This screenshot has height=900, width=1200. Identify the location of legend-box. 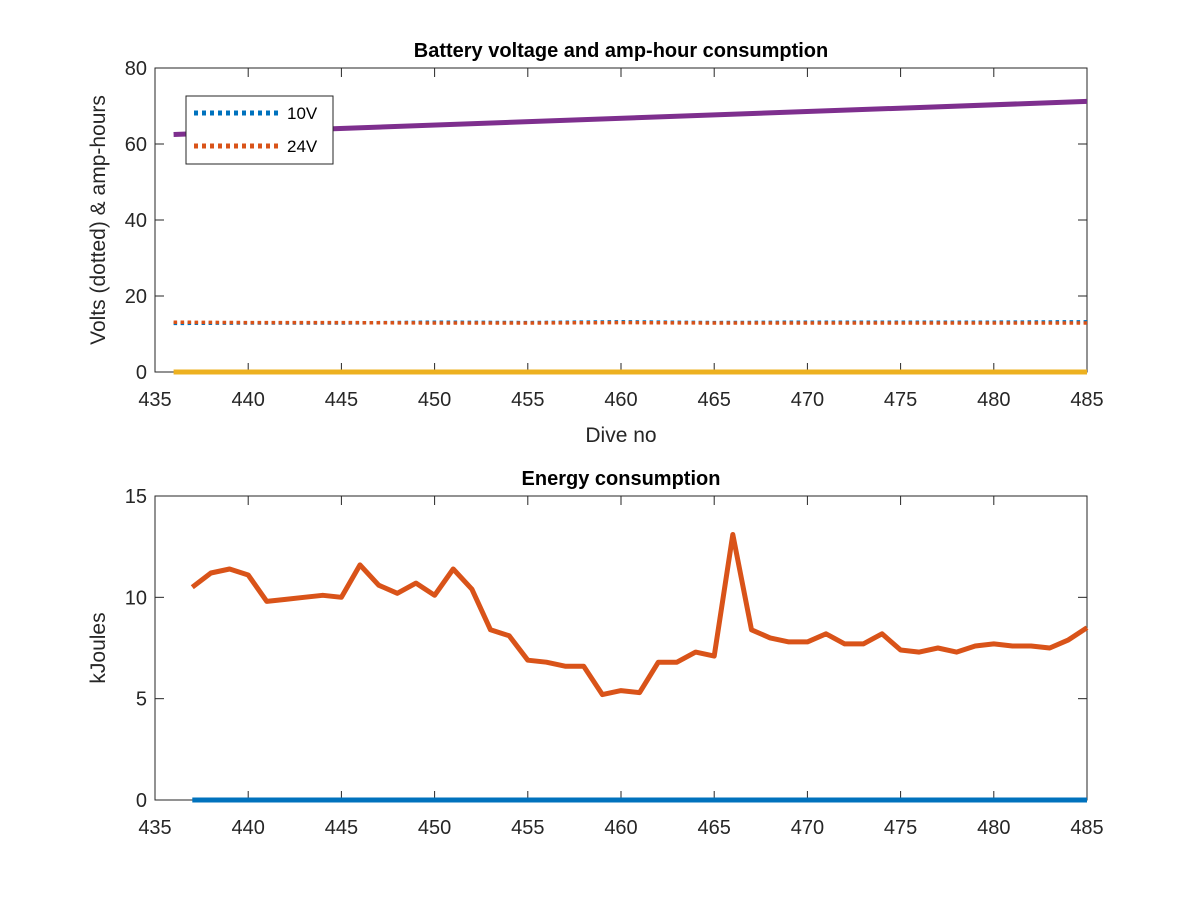
(259, 130).